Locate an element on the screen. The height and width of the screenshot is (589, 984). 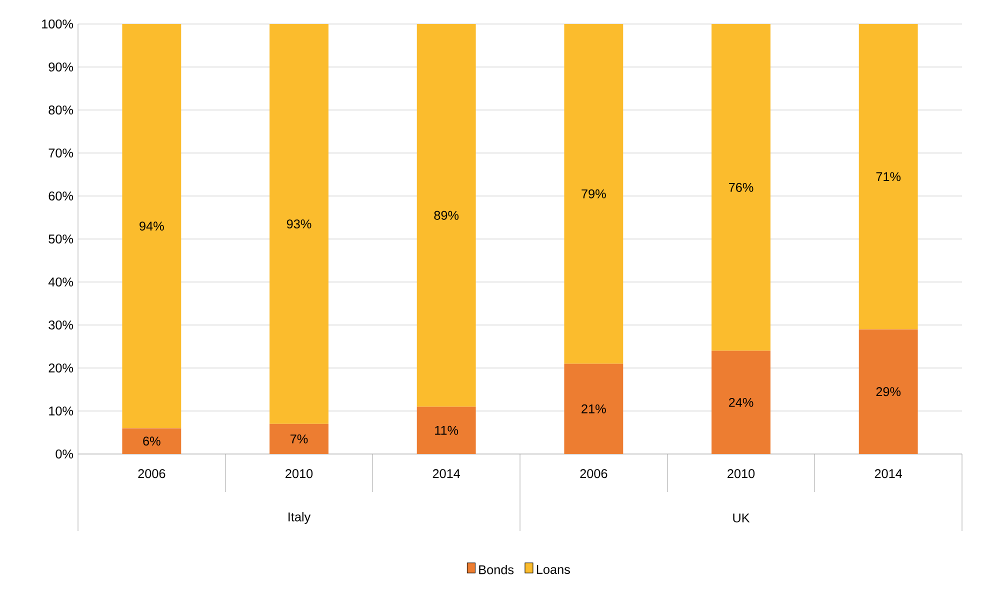
data-label: 24% is located at coordinates (741, 402).